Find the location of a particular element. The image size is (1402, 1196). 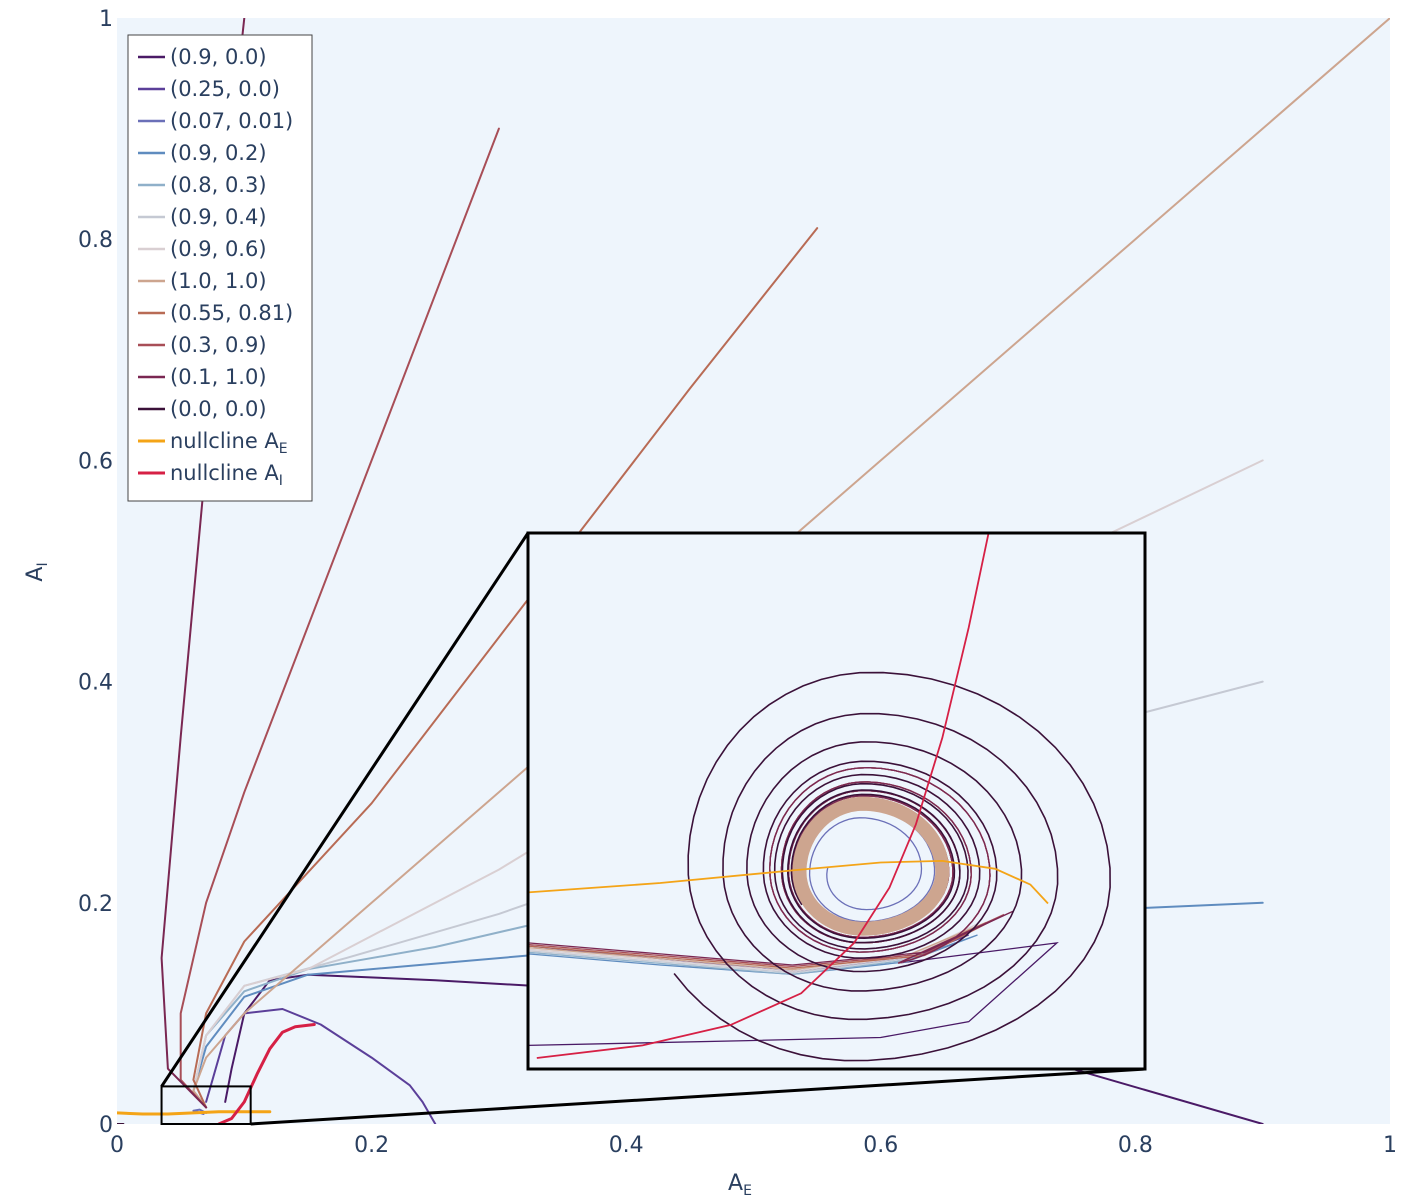

x-axis-ticks: 0 0.2 0.4 0.6 0.8 1 is located at coordinates (753, 1145).